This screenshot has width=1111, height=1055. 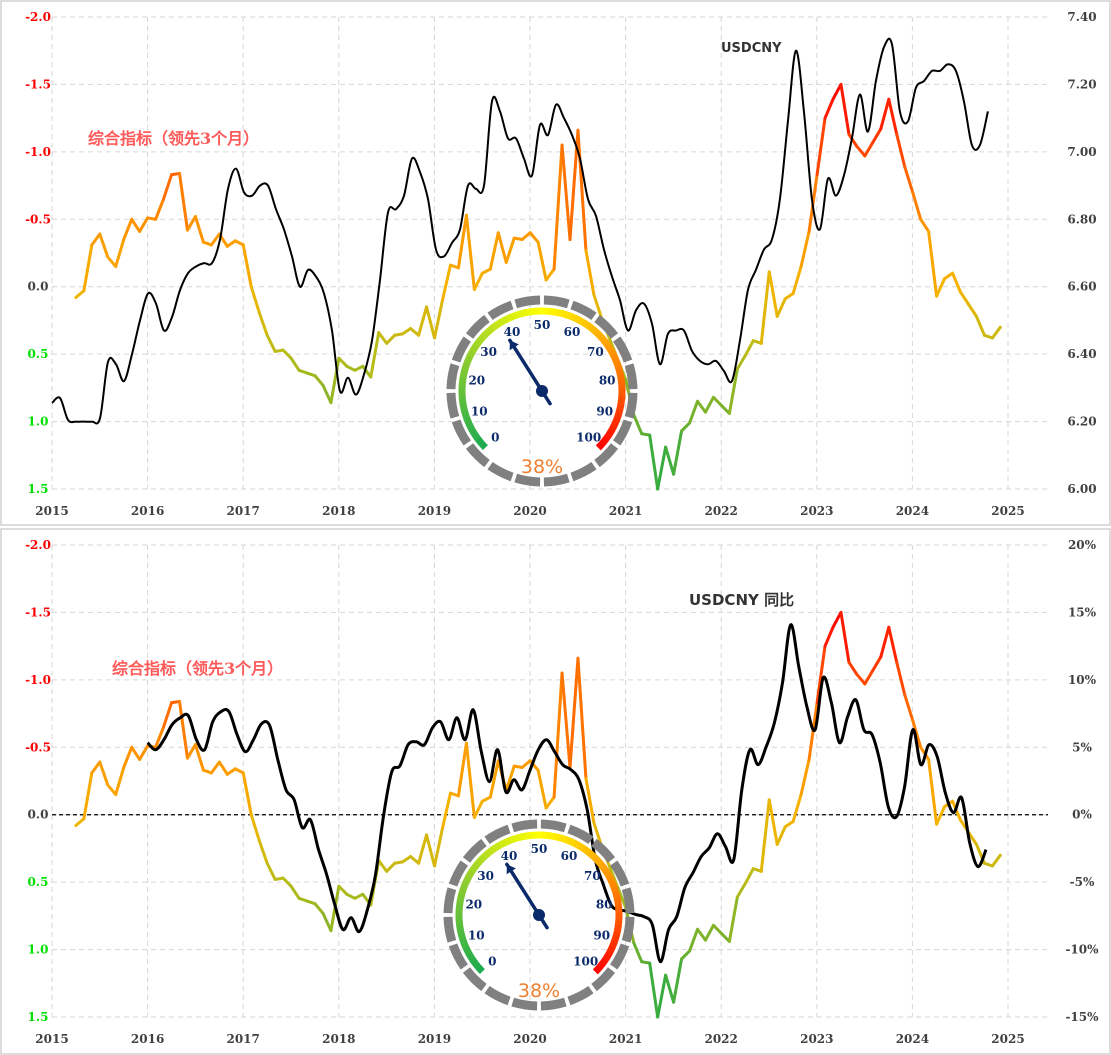 I want to click on gauge-tick-label: 80, so click(x=607, y=381).